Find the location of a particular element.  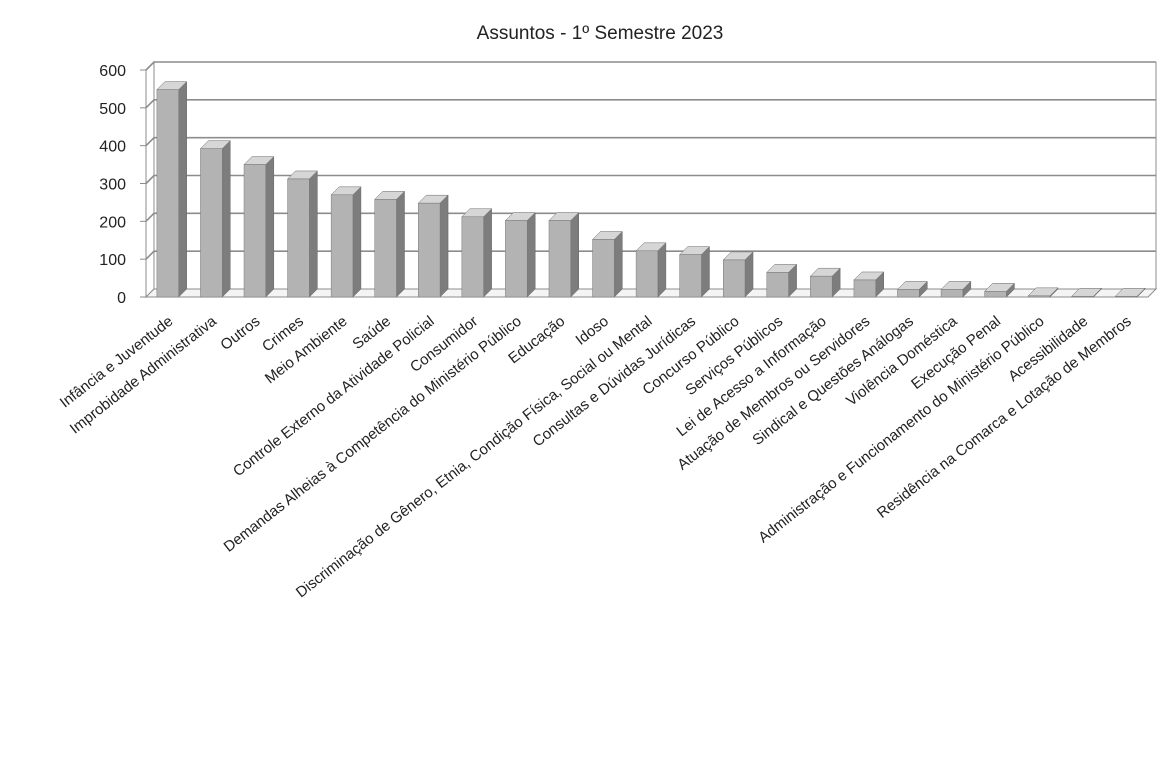

y-tick-label: 600 is located at coordinates (112, 71).